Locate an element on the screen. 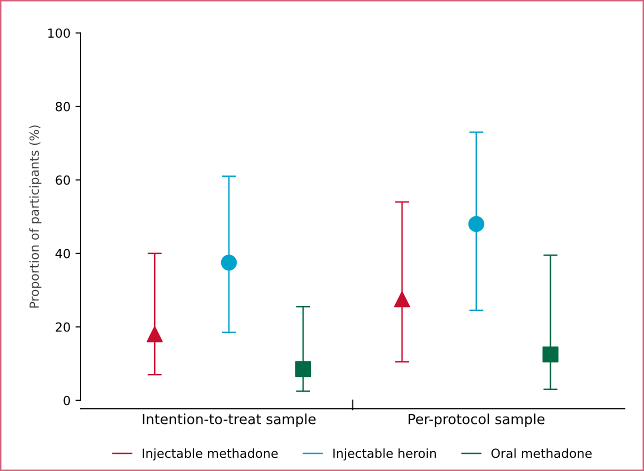 The width and height of the screenshot is (644, 471). y-axis-title: Proportion of participants (%) is located at coordinates (35, 216).